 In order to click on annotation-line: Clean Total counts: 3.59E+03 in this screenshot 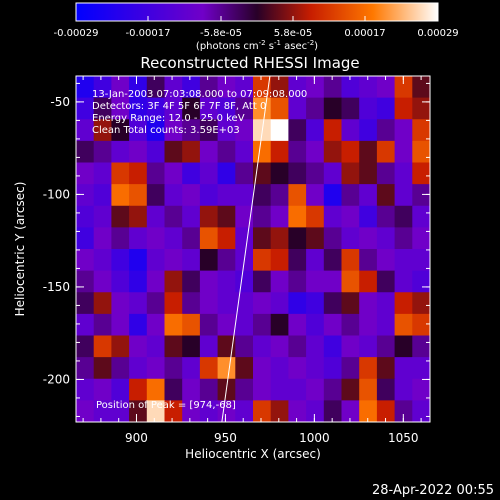, I will do `click(166, 130)`.